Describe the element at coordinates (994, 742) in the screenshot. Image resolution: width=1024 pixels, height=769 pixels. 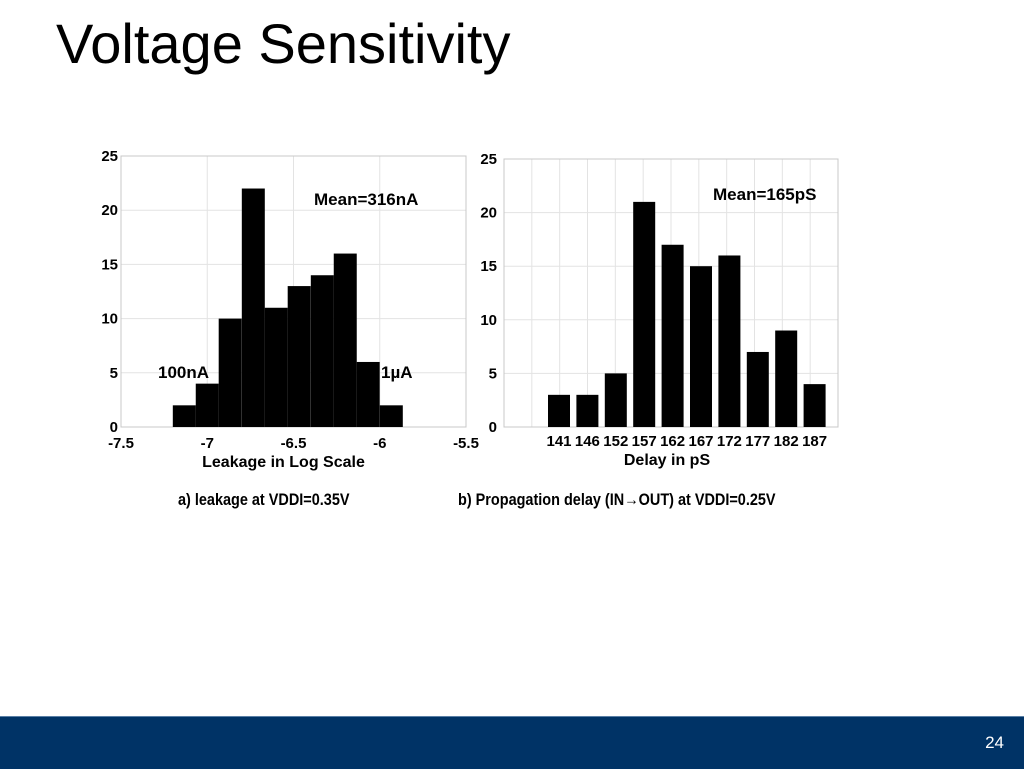
I see `slide-number: 24` at that location.